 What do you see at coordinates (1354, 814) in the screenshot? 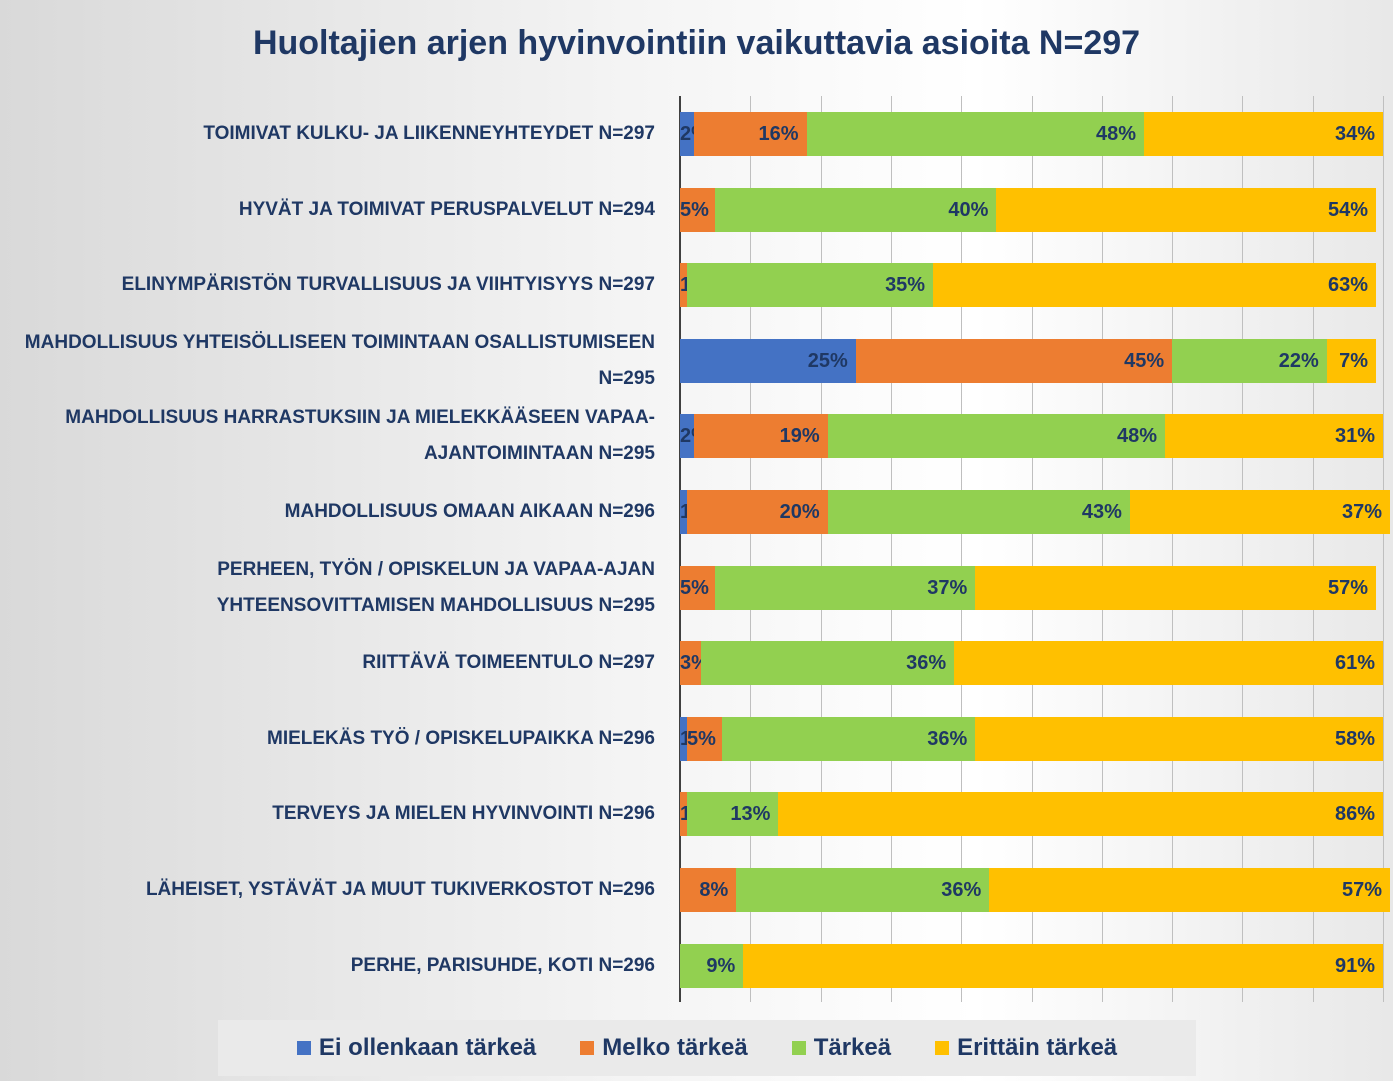
I see `value-label: 86%` at bounding box center [1354, 814].